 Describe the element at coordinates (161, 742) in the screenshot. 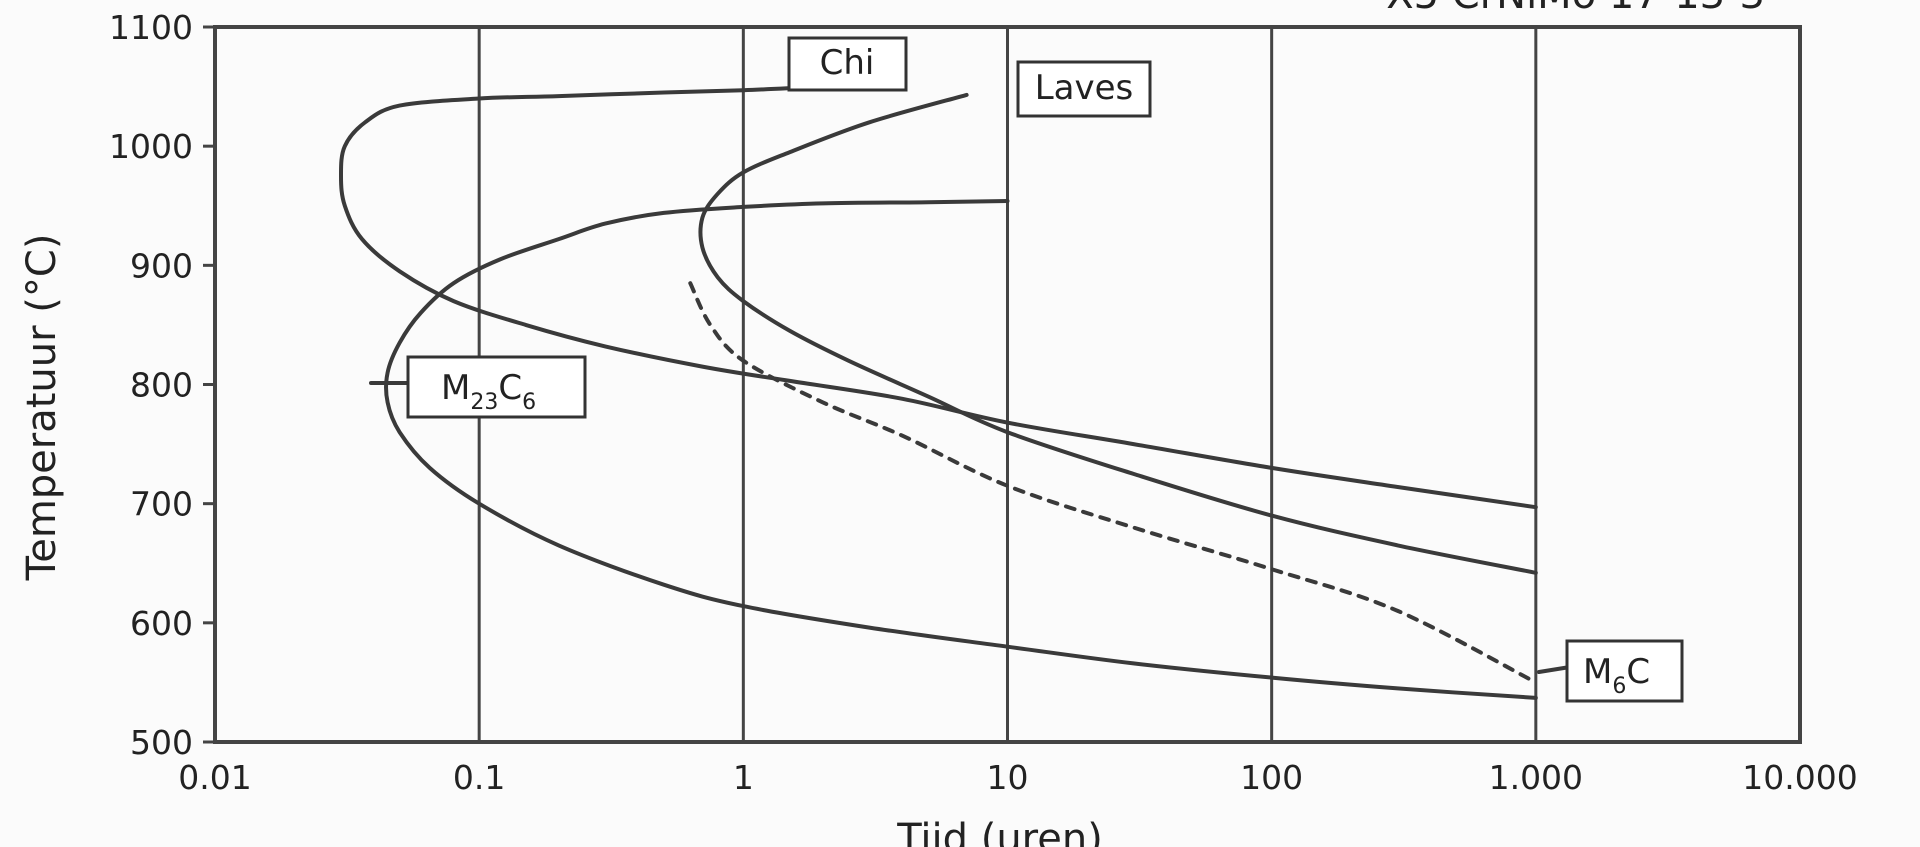

I see `y-tick-label: 500` at that location.